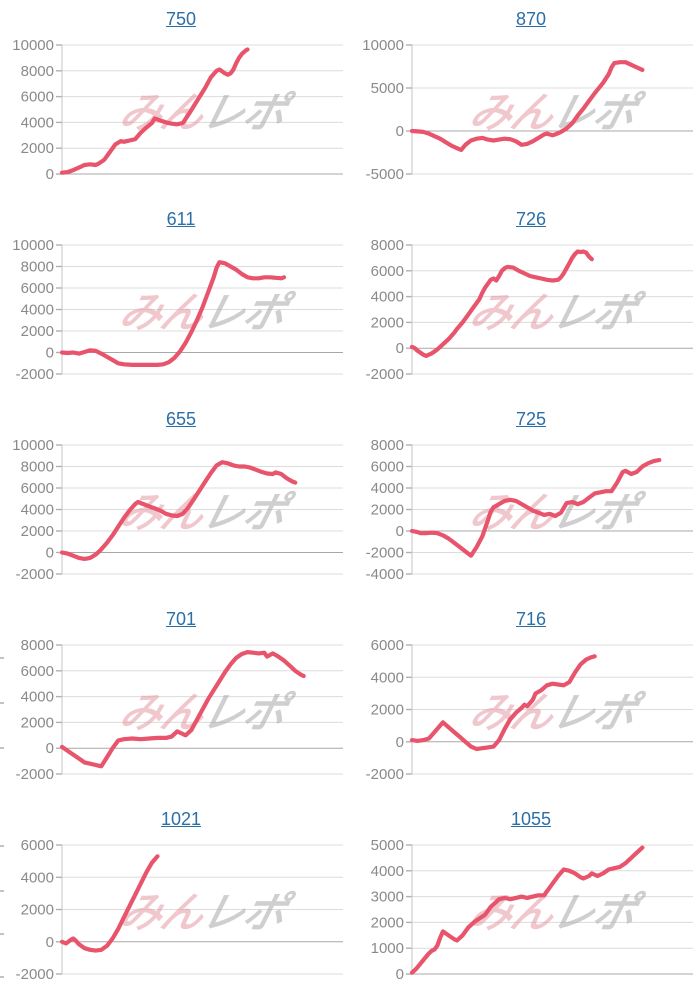 The image size is (700, 1000). I want to click on chart-cell-870: 870 10000 5000 0 -5000 みんレポ, so click(525, 100).